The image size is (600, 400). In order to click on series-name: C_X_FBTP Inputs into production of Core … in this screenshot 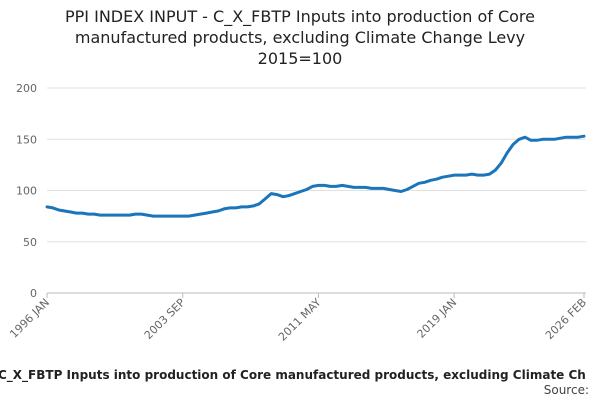, I will do `click(293, 375)`.